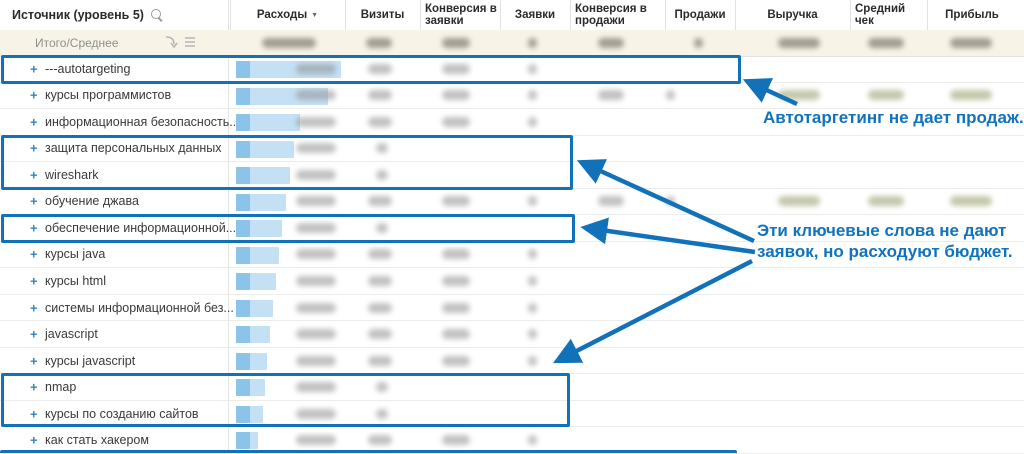  What do you see at coordinates (512, 255) in the screenshot?
I see `table-row: + курсы java` at bounding box center [512, 255].